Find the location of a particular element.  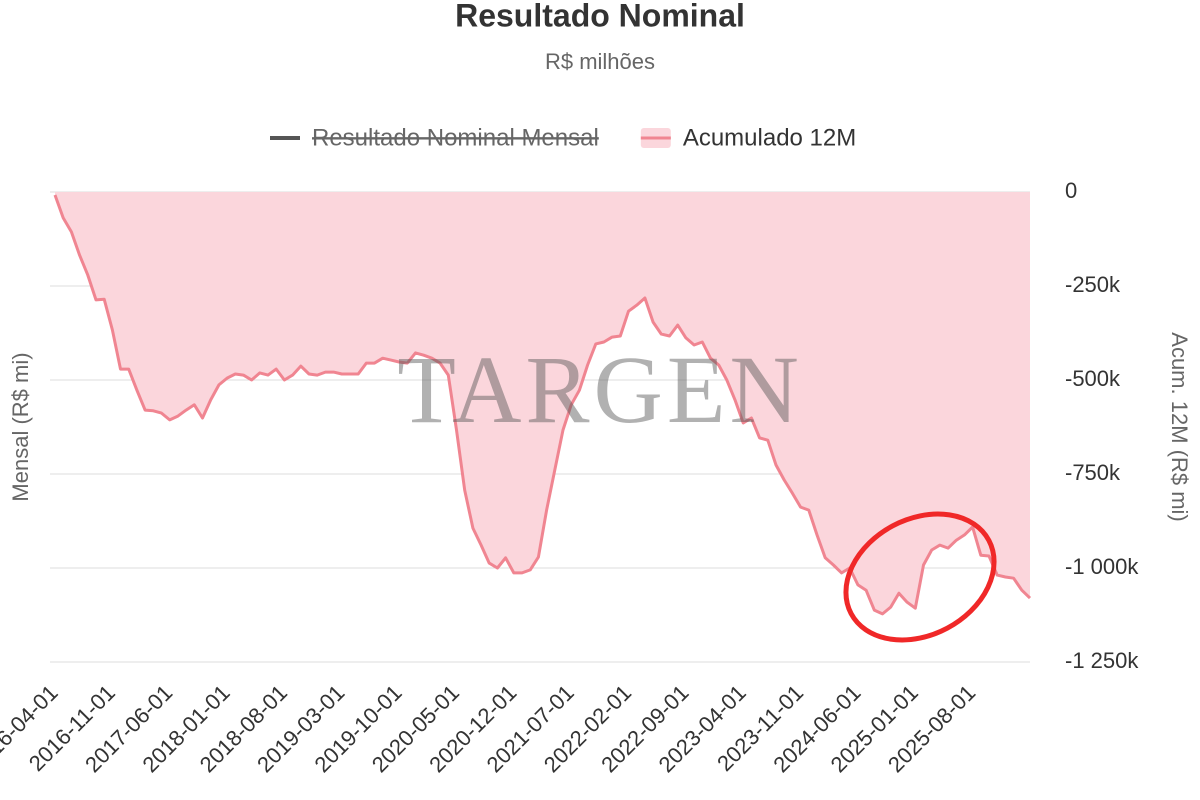

watermark: TARGEN is located at coordinates (600, 389).